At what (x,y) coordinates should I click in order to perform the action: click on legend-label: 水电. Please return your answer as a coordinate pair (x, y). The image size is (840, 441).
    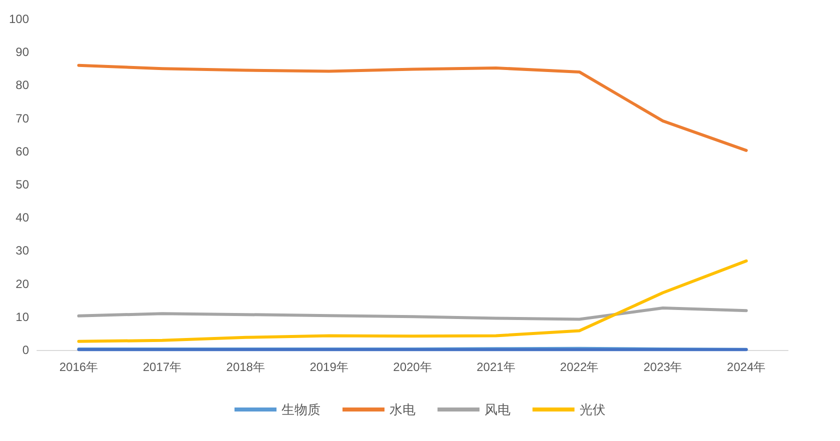
    Looking at the image, I should click on (403, 409).